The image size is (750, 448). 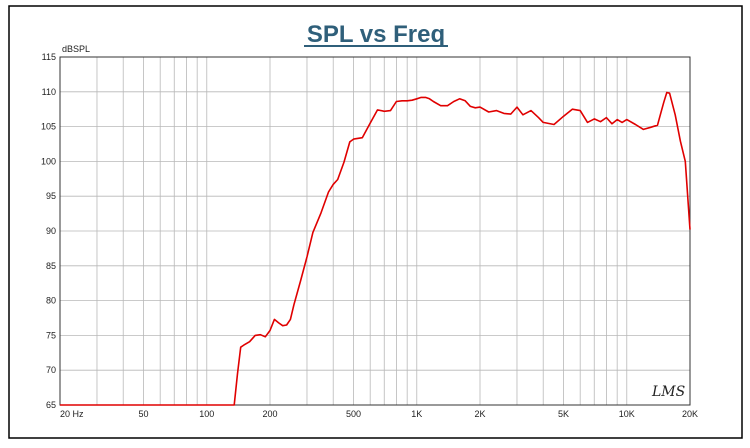 I want to click on x-tick-label: 20 Hz, so click(x=72, y=414).